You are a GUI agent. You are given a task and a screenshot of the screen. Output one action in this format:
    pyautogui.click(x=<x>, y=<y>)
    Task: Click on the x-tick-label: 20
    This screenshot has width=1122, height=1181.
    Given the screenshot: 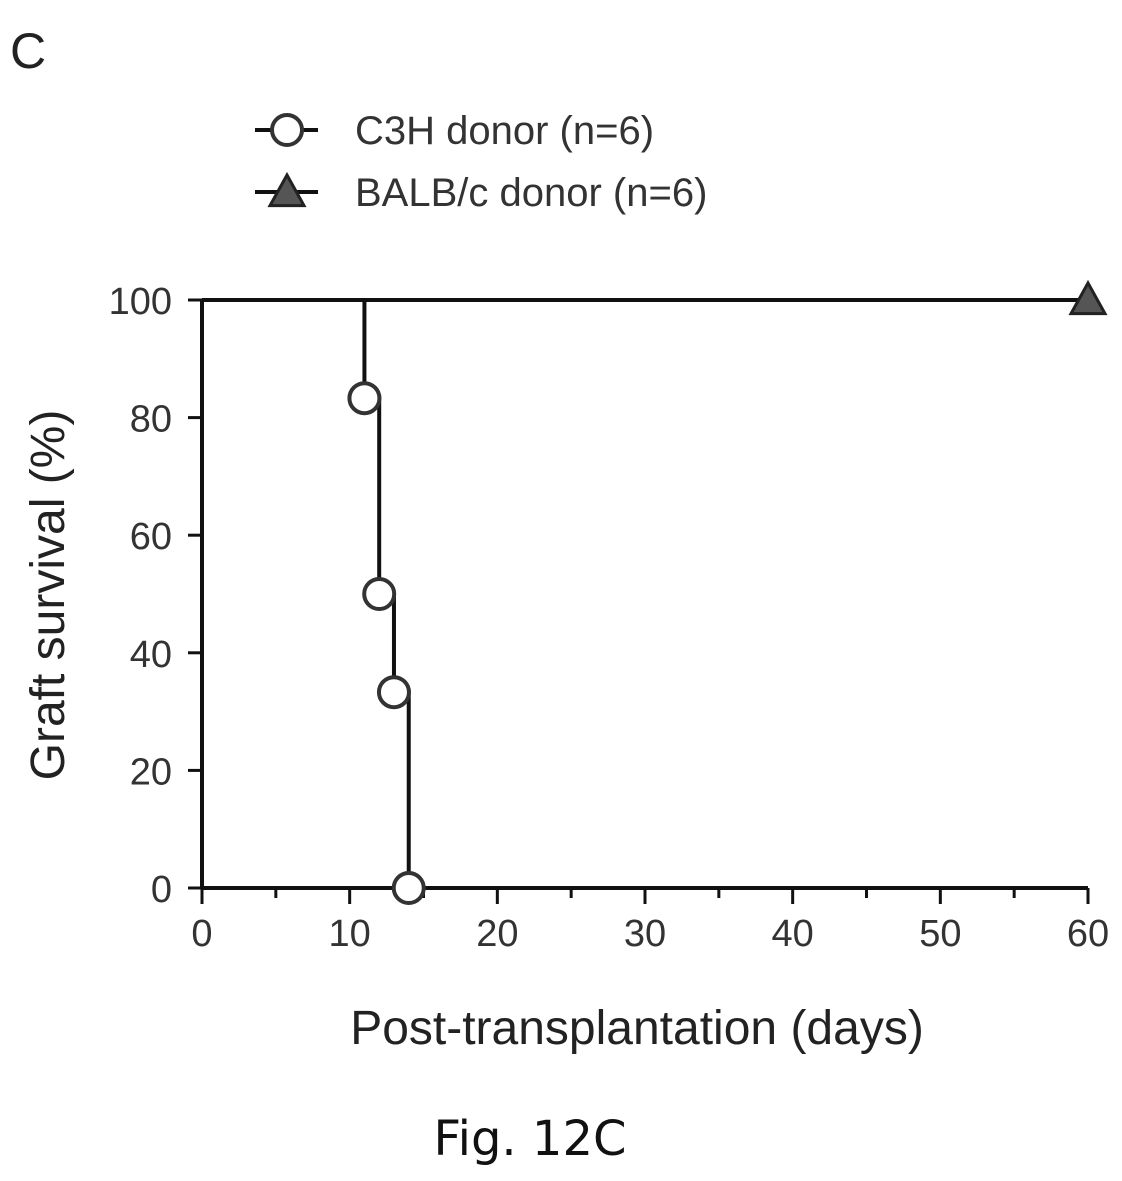 What is the action you would take?
    pyautogui.click(x=497, y=934)
    